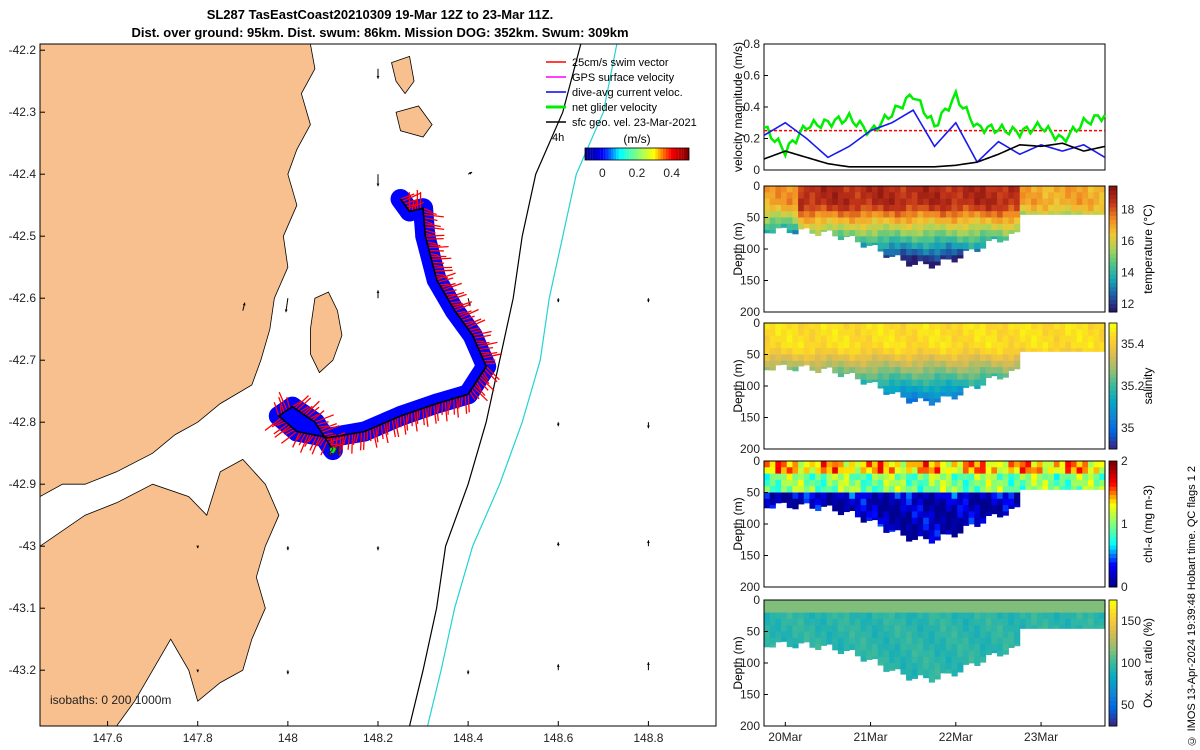 The width and height of the screenshot is (1200, 750). Describe the element at coordinates (1148, 249) in the screenshot. I see `profile-clabel-1: temperature (°C)` at that location.